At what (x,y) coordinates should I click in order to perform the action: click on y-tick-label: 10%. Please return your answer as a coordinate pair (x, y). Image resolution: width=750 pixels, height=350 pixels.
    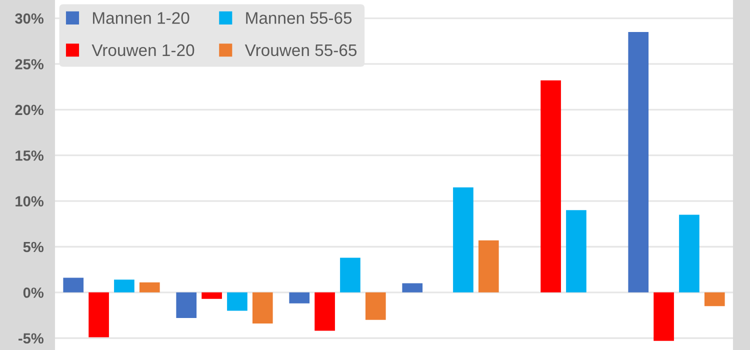
    Looking at the image, I should click on (30, 201).